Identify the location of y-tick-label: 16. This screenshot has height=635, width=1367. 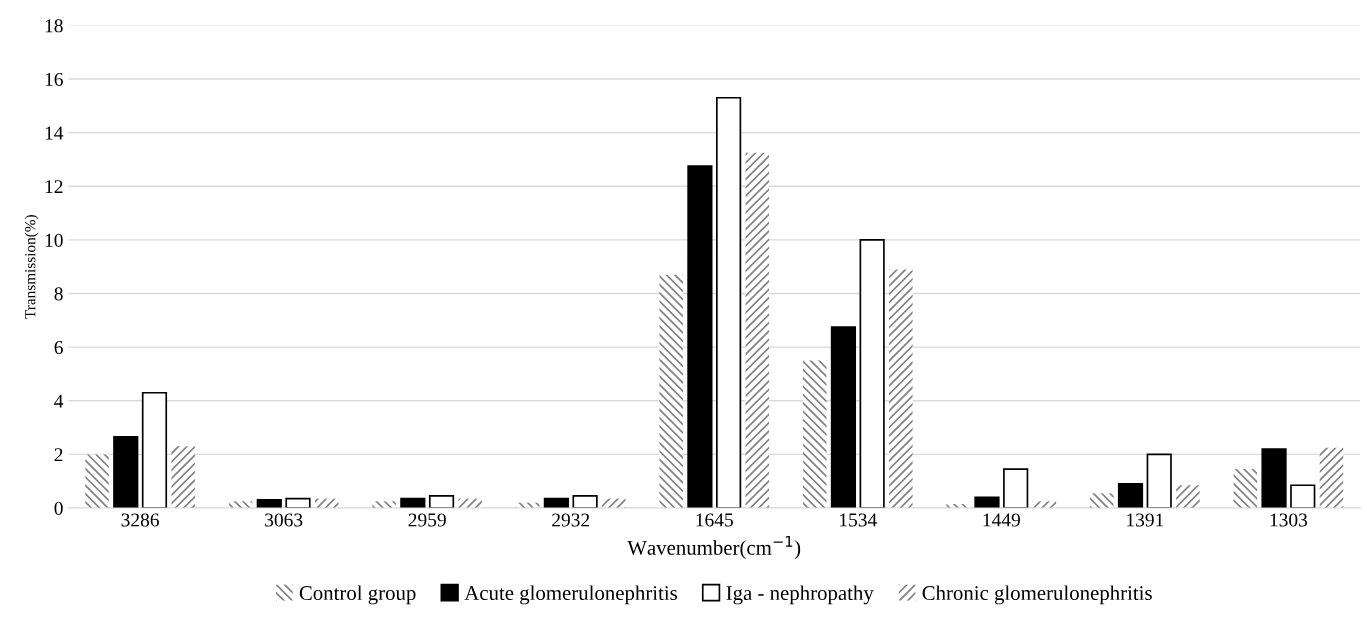
(54, 79).